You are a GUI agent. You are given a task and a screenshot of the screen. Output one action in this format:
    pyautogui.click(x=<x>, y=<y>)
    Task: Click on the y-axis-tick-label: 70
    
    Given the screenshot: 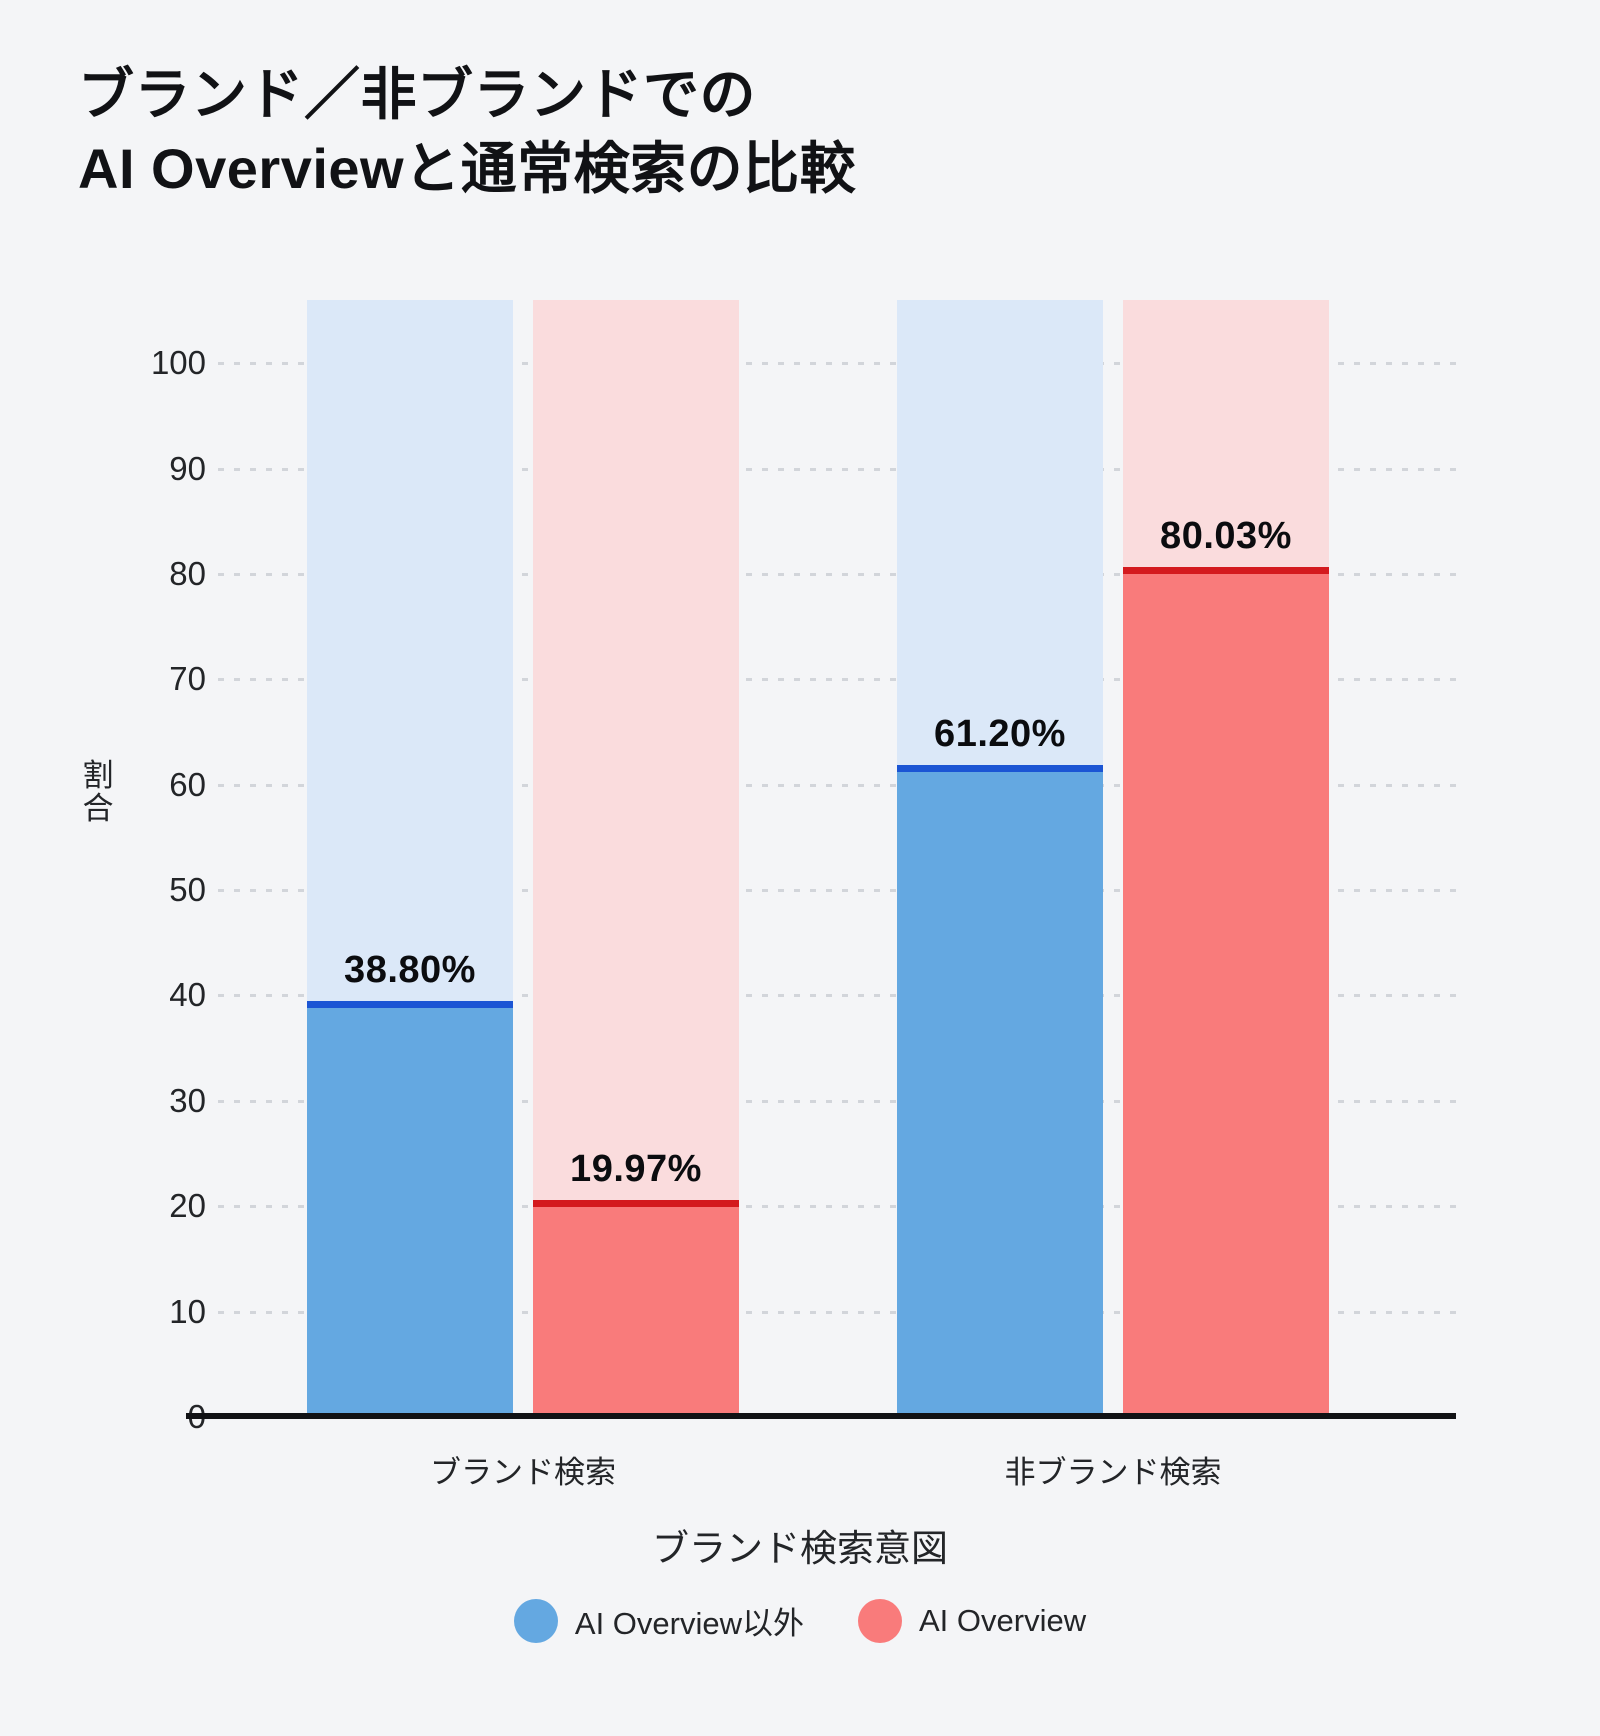 What is the action you would take?
    pyautogui.click(x=187, y=679)
    